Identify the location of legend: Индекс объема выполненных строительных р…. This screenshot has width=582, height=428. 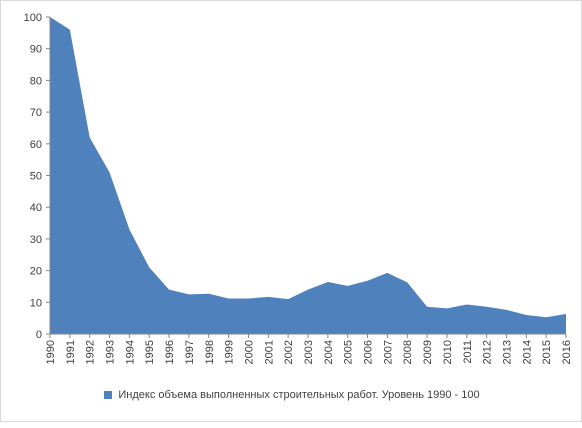
(291, 395).